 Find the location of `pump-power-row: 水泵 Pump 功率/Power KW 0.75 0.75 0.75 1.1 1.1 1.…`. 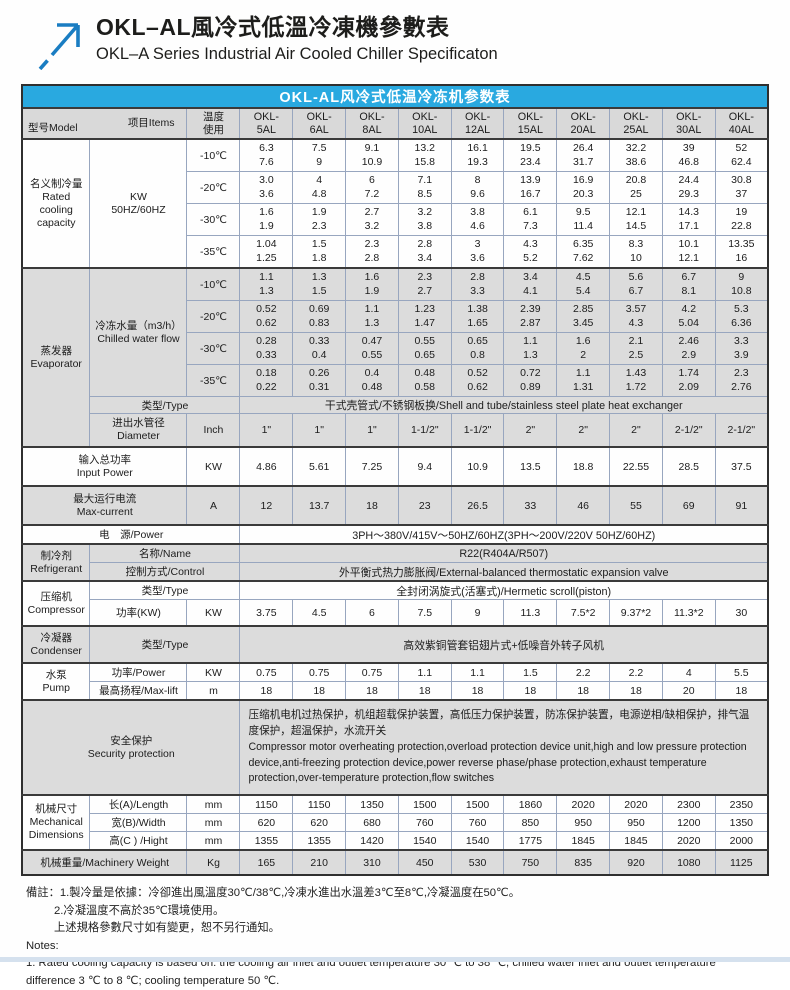

pump-power-row: 水泵 Pump 功率/Power KW 0.75 0.75 0.75 1.1 1.1 1.… is located at coordinates (395, 681).